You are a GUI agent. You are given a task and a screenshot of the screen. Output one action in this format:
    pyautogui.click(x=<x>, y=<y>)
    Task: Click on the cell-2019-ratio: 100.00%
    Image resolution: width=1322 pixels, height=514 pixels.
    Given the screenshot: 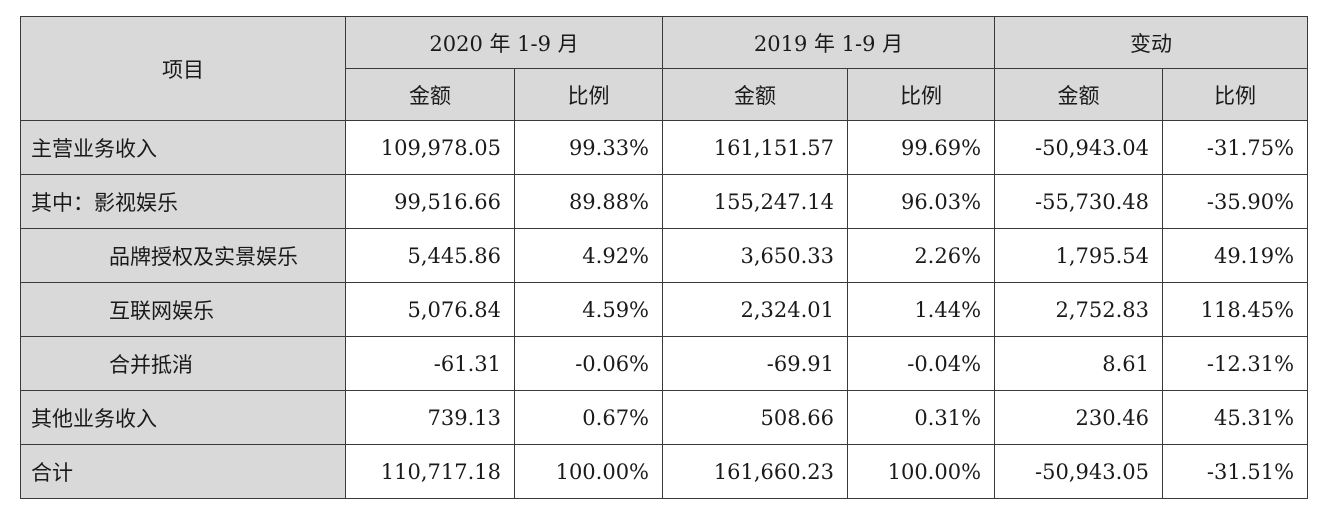 What is the action you would take?
    pyautogui.click(x=921, y=471)
    